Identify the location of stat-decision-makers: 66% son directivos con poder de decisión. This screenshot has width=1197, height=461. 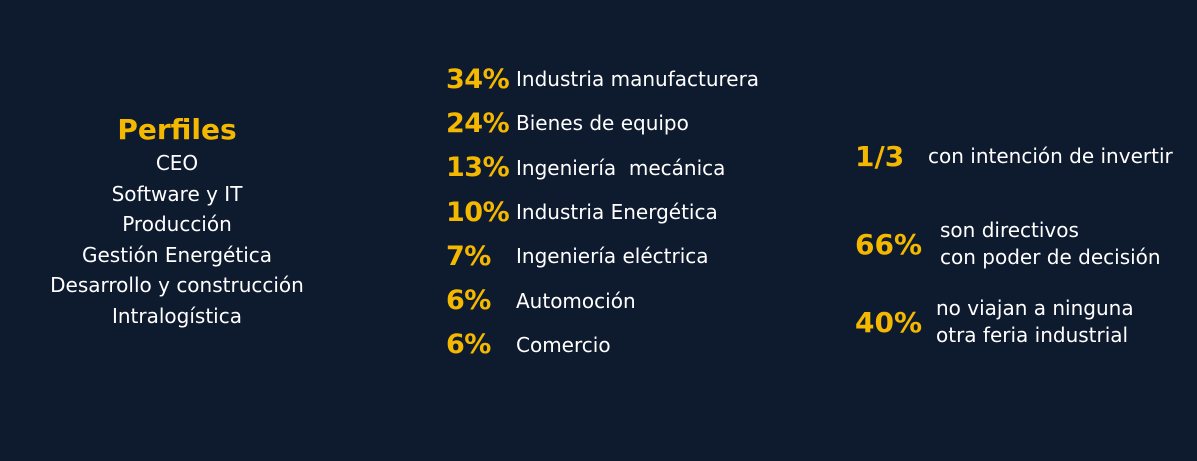
(1008, 244).